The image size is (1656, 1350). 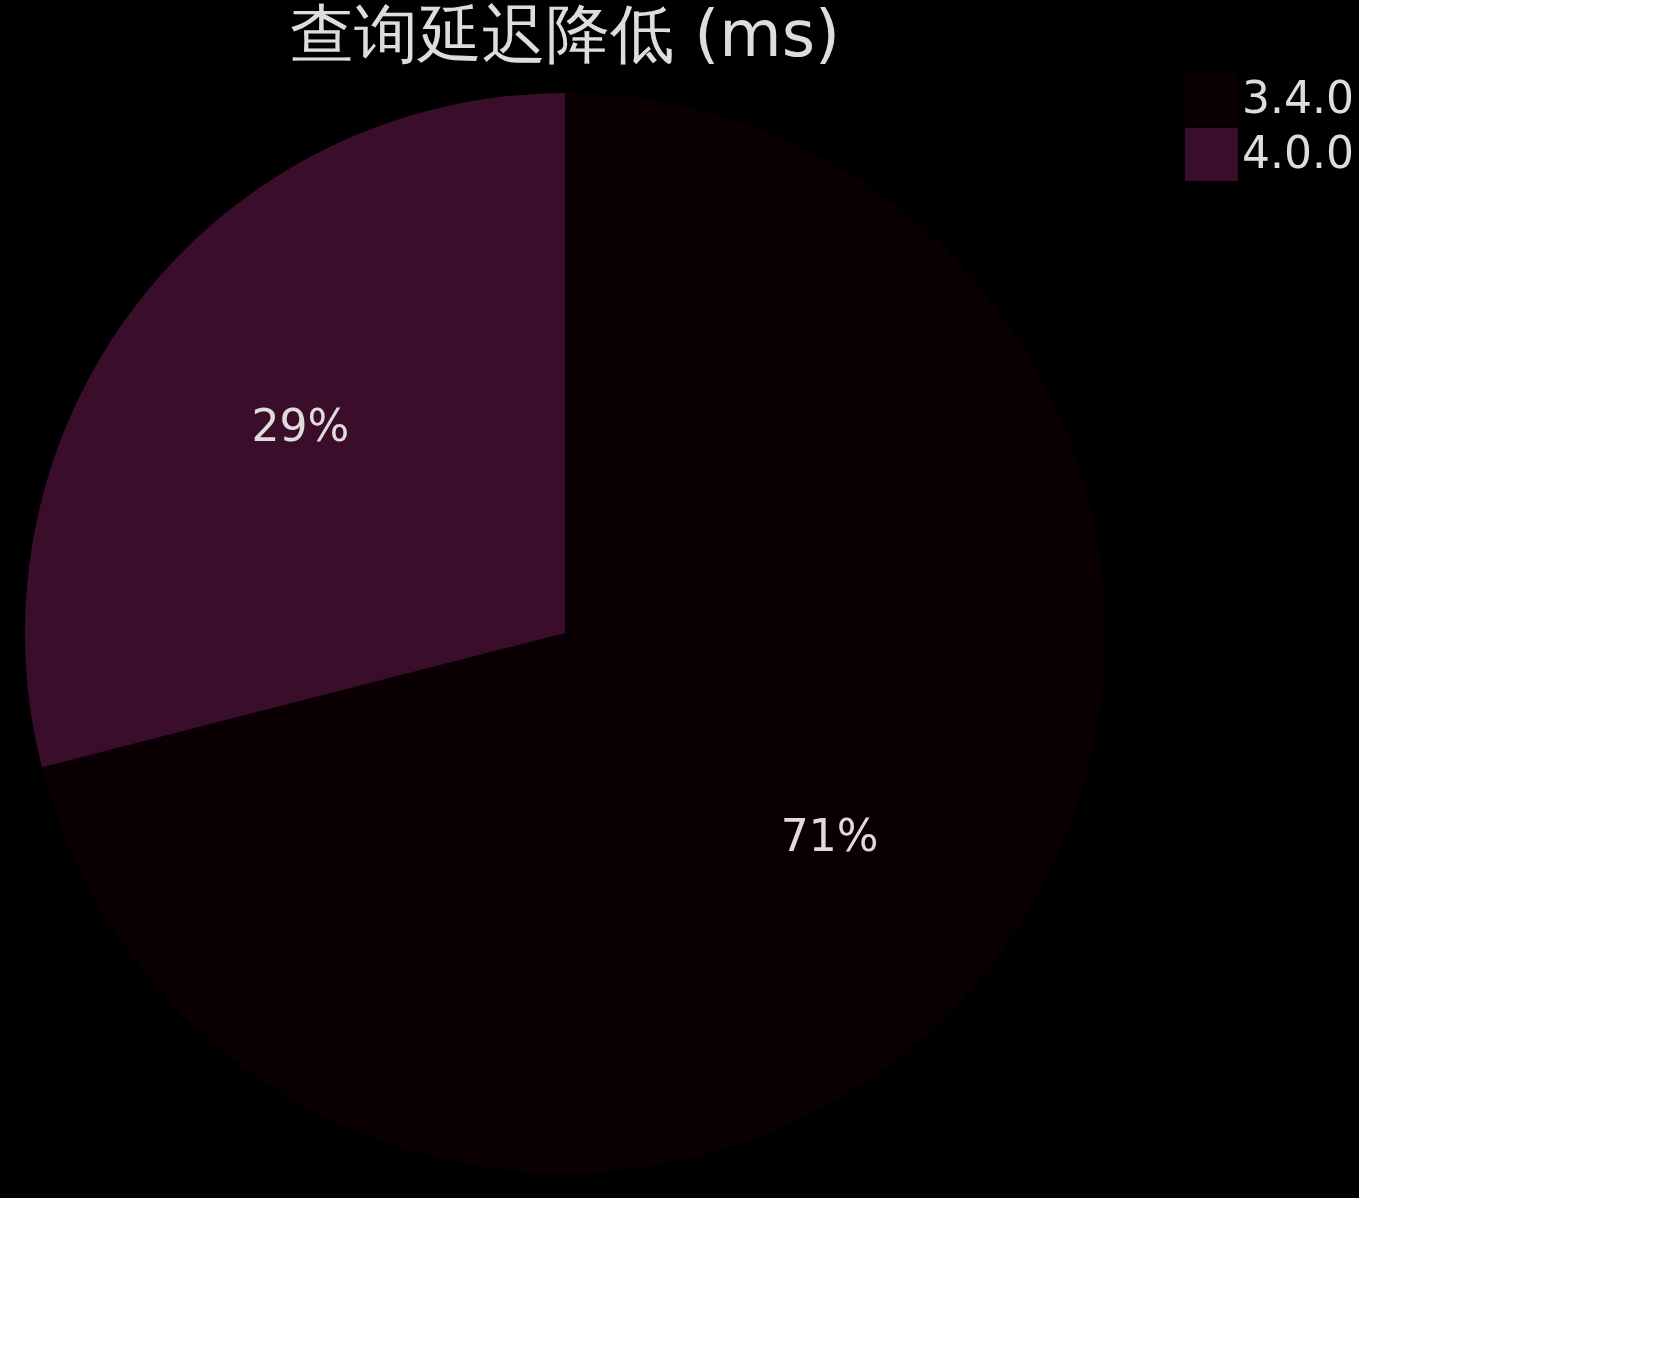 I want to click on chart-title: 查询延迟降低 (ms), so click(x=565, y=35).